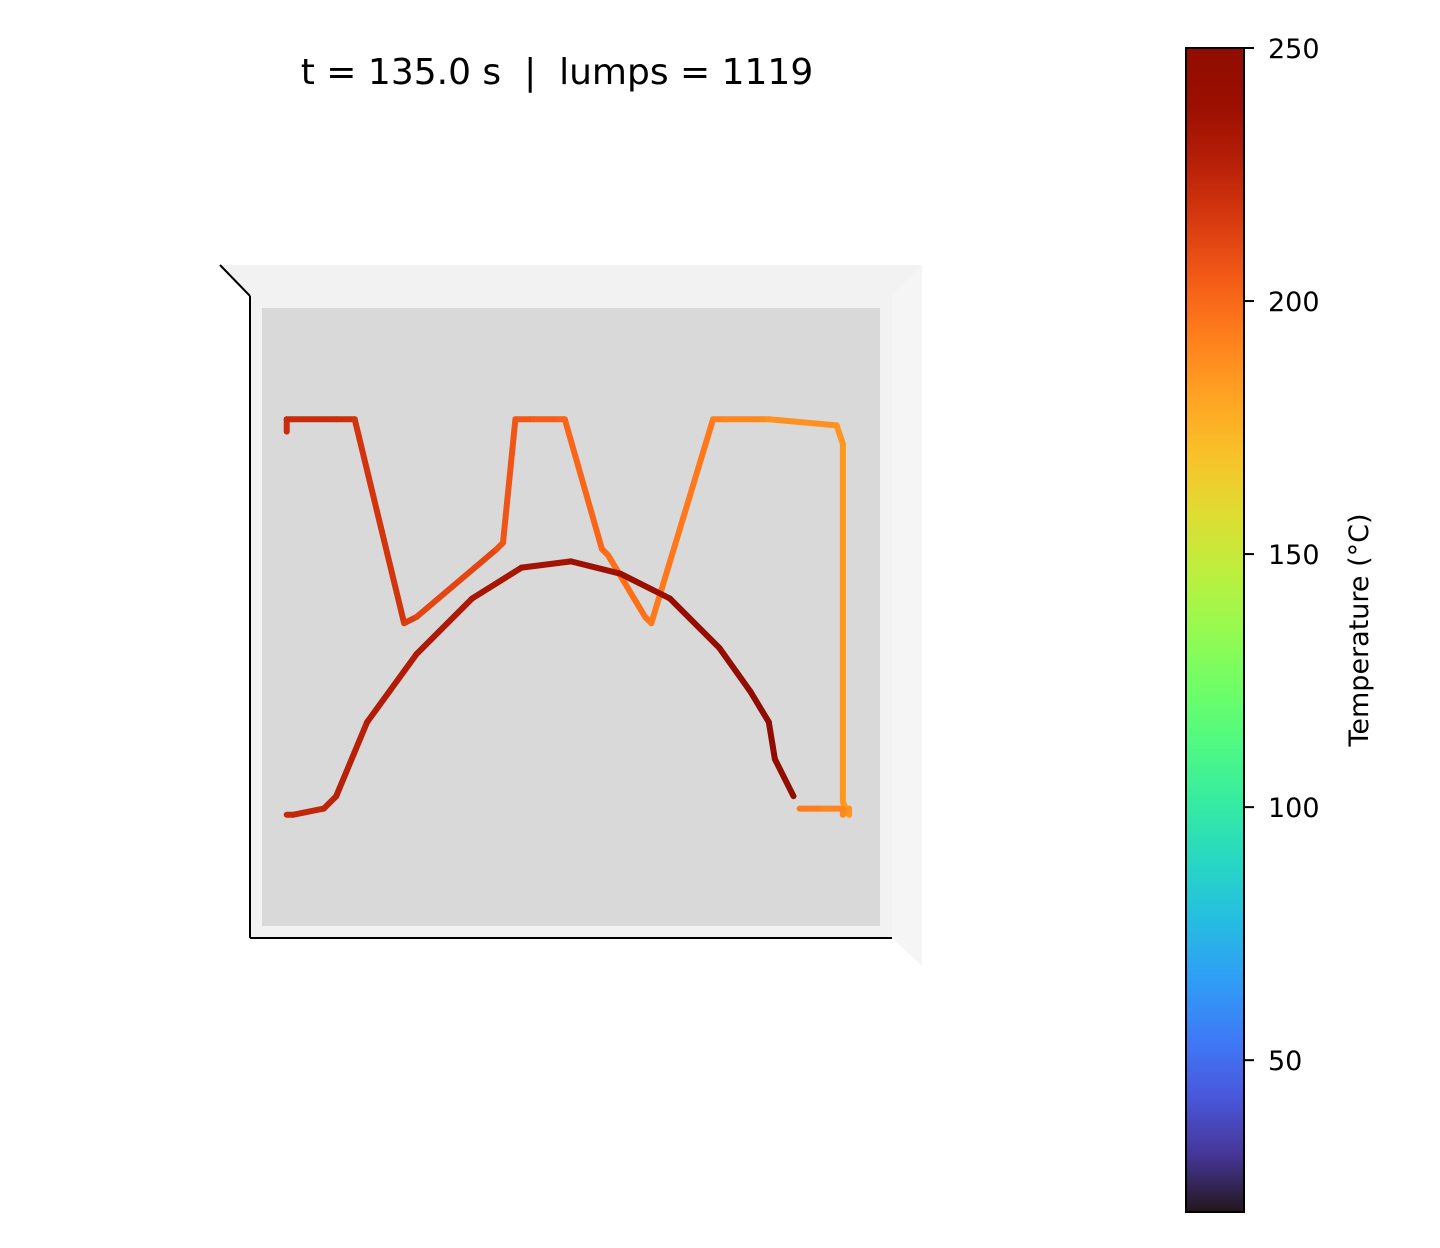 The height and width of the screenshot is (1248, 1440). What do you see at coordinates (1294, 808) in the screenshot?
I see `colorbar-tick-label: 100` at bounding box center [1294, 808].